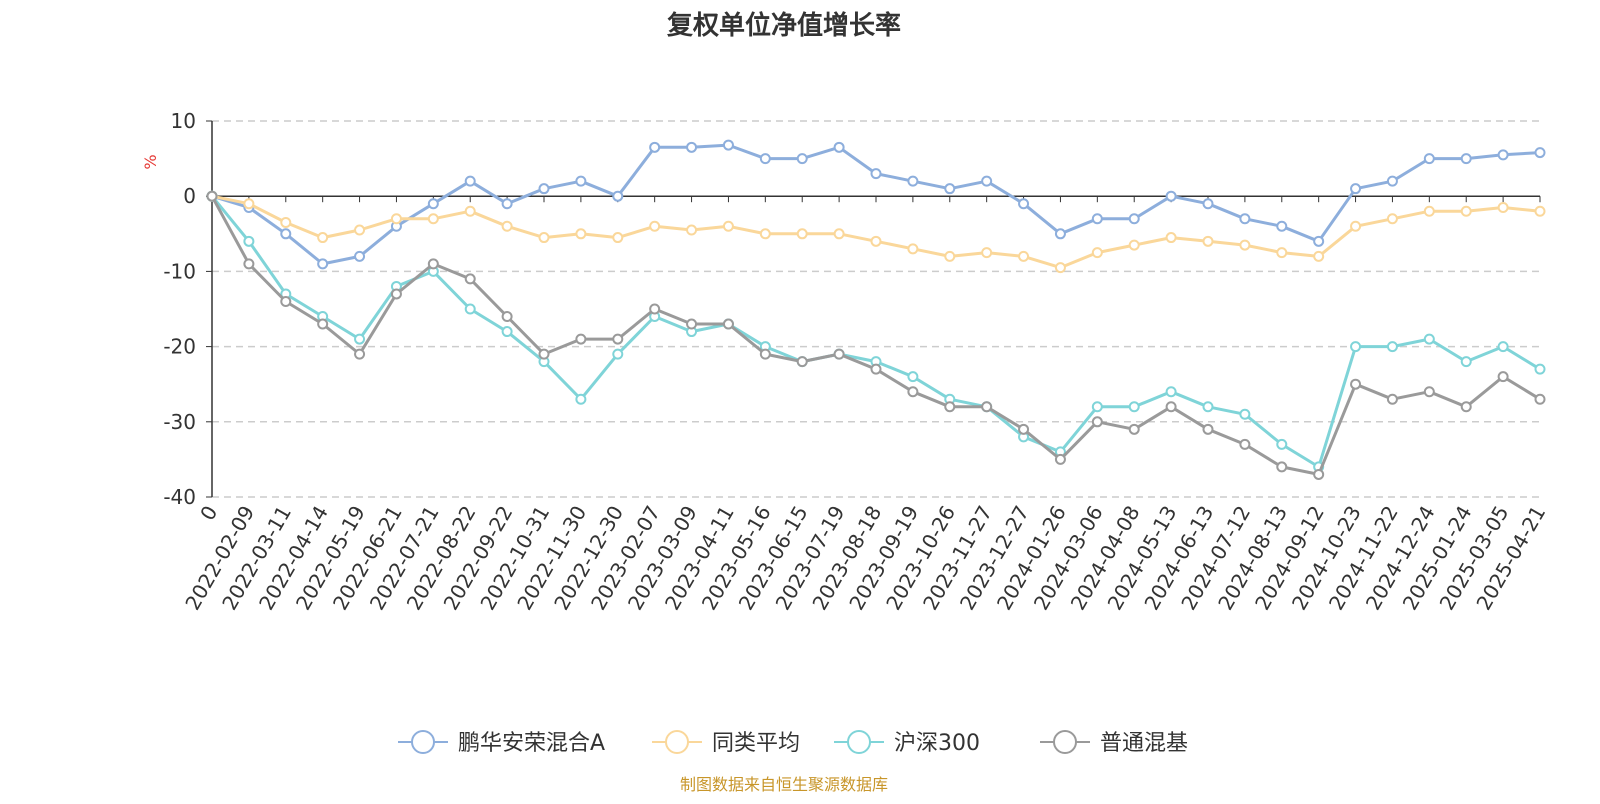 This screenshot has height=804, width=1600. What do you see at coordinates (531, 743) in the screenshot?
I see `legend-label: 鹏华安荣混合A` at bounding box center [531, 743].